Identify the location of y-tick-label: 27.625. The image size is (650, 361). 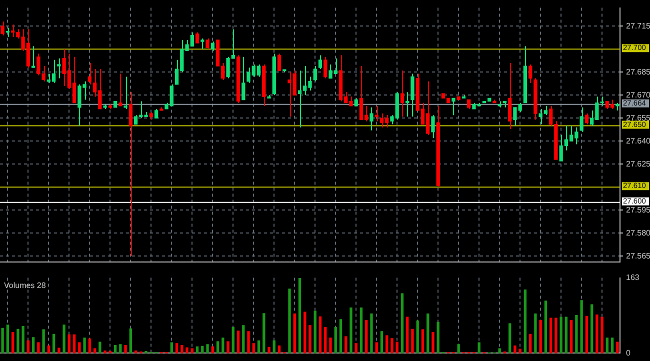
(638, 163).